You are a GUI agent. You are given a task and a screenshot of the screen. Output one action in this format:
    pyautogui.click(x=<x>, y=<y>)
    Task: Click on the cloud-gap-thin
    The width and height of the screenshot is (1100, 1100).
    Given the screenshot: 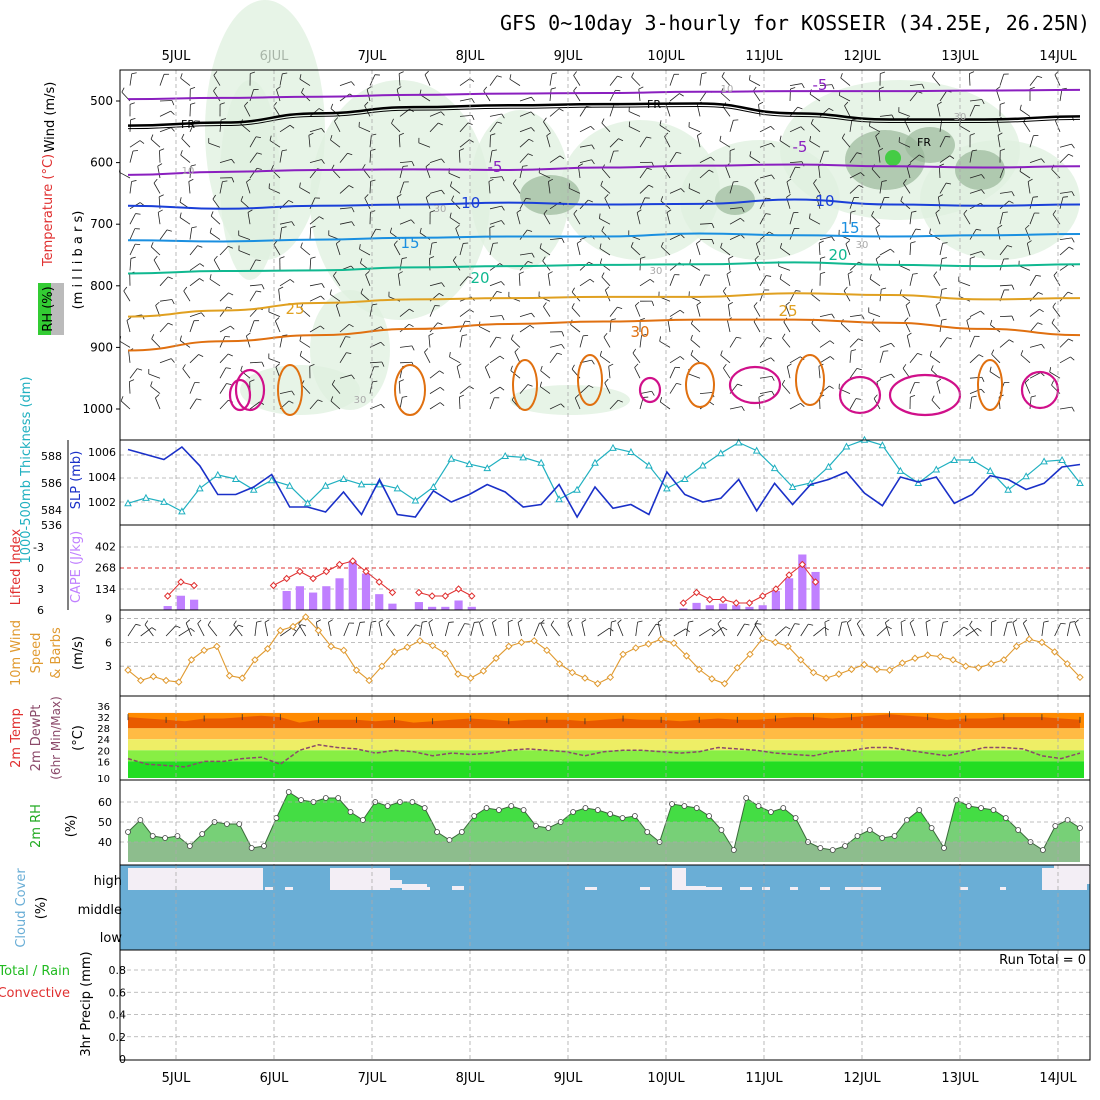 What is the action you would take?
    pyautogui.click(x=591, y=888)
    